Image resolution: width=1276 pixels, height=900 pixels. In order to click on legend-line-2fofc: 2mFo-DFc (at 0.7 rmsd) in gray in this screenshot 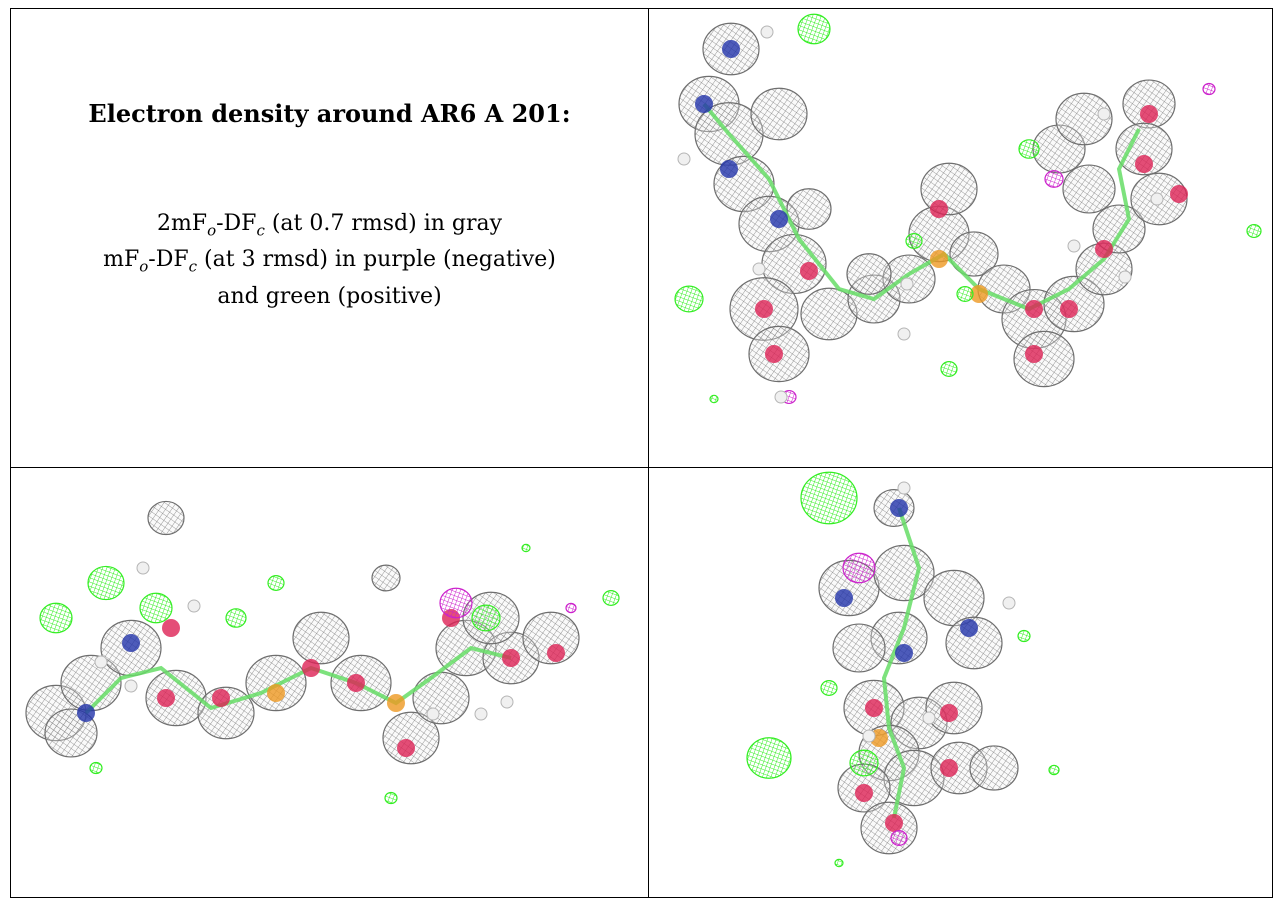, I will do `click(329, 225)`.